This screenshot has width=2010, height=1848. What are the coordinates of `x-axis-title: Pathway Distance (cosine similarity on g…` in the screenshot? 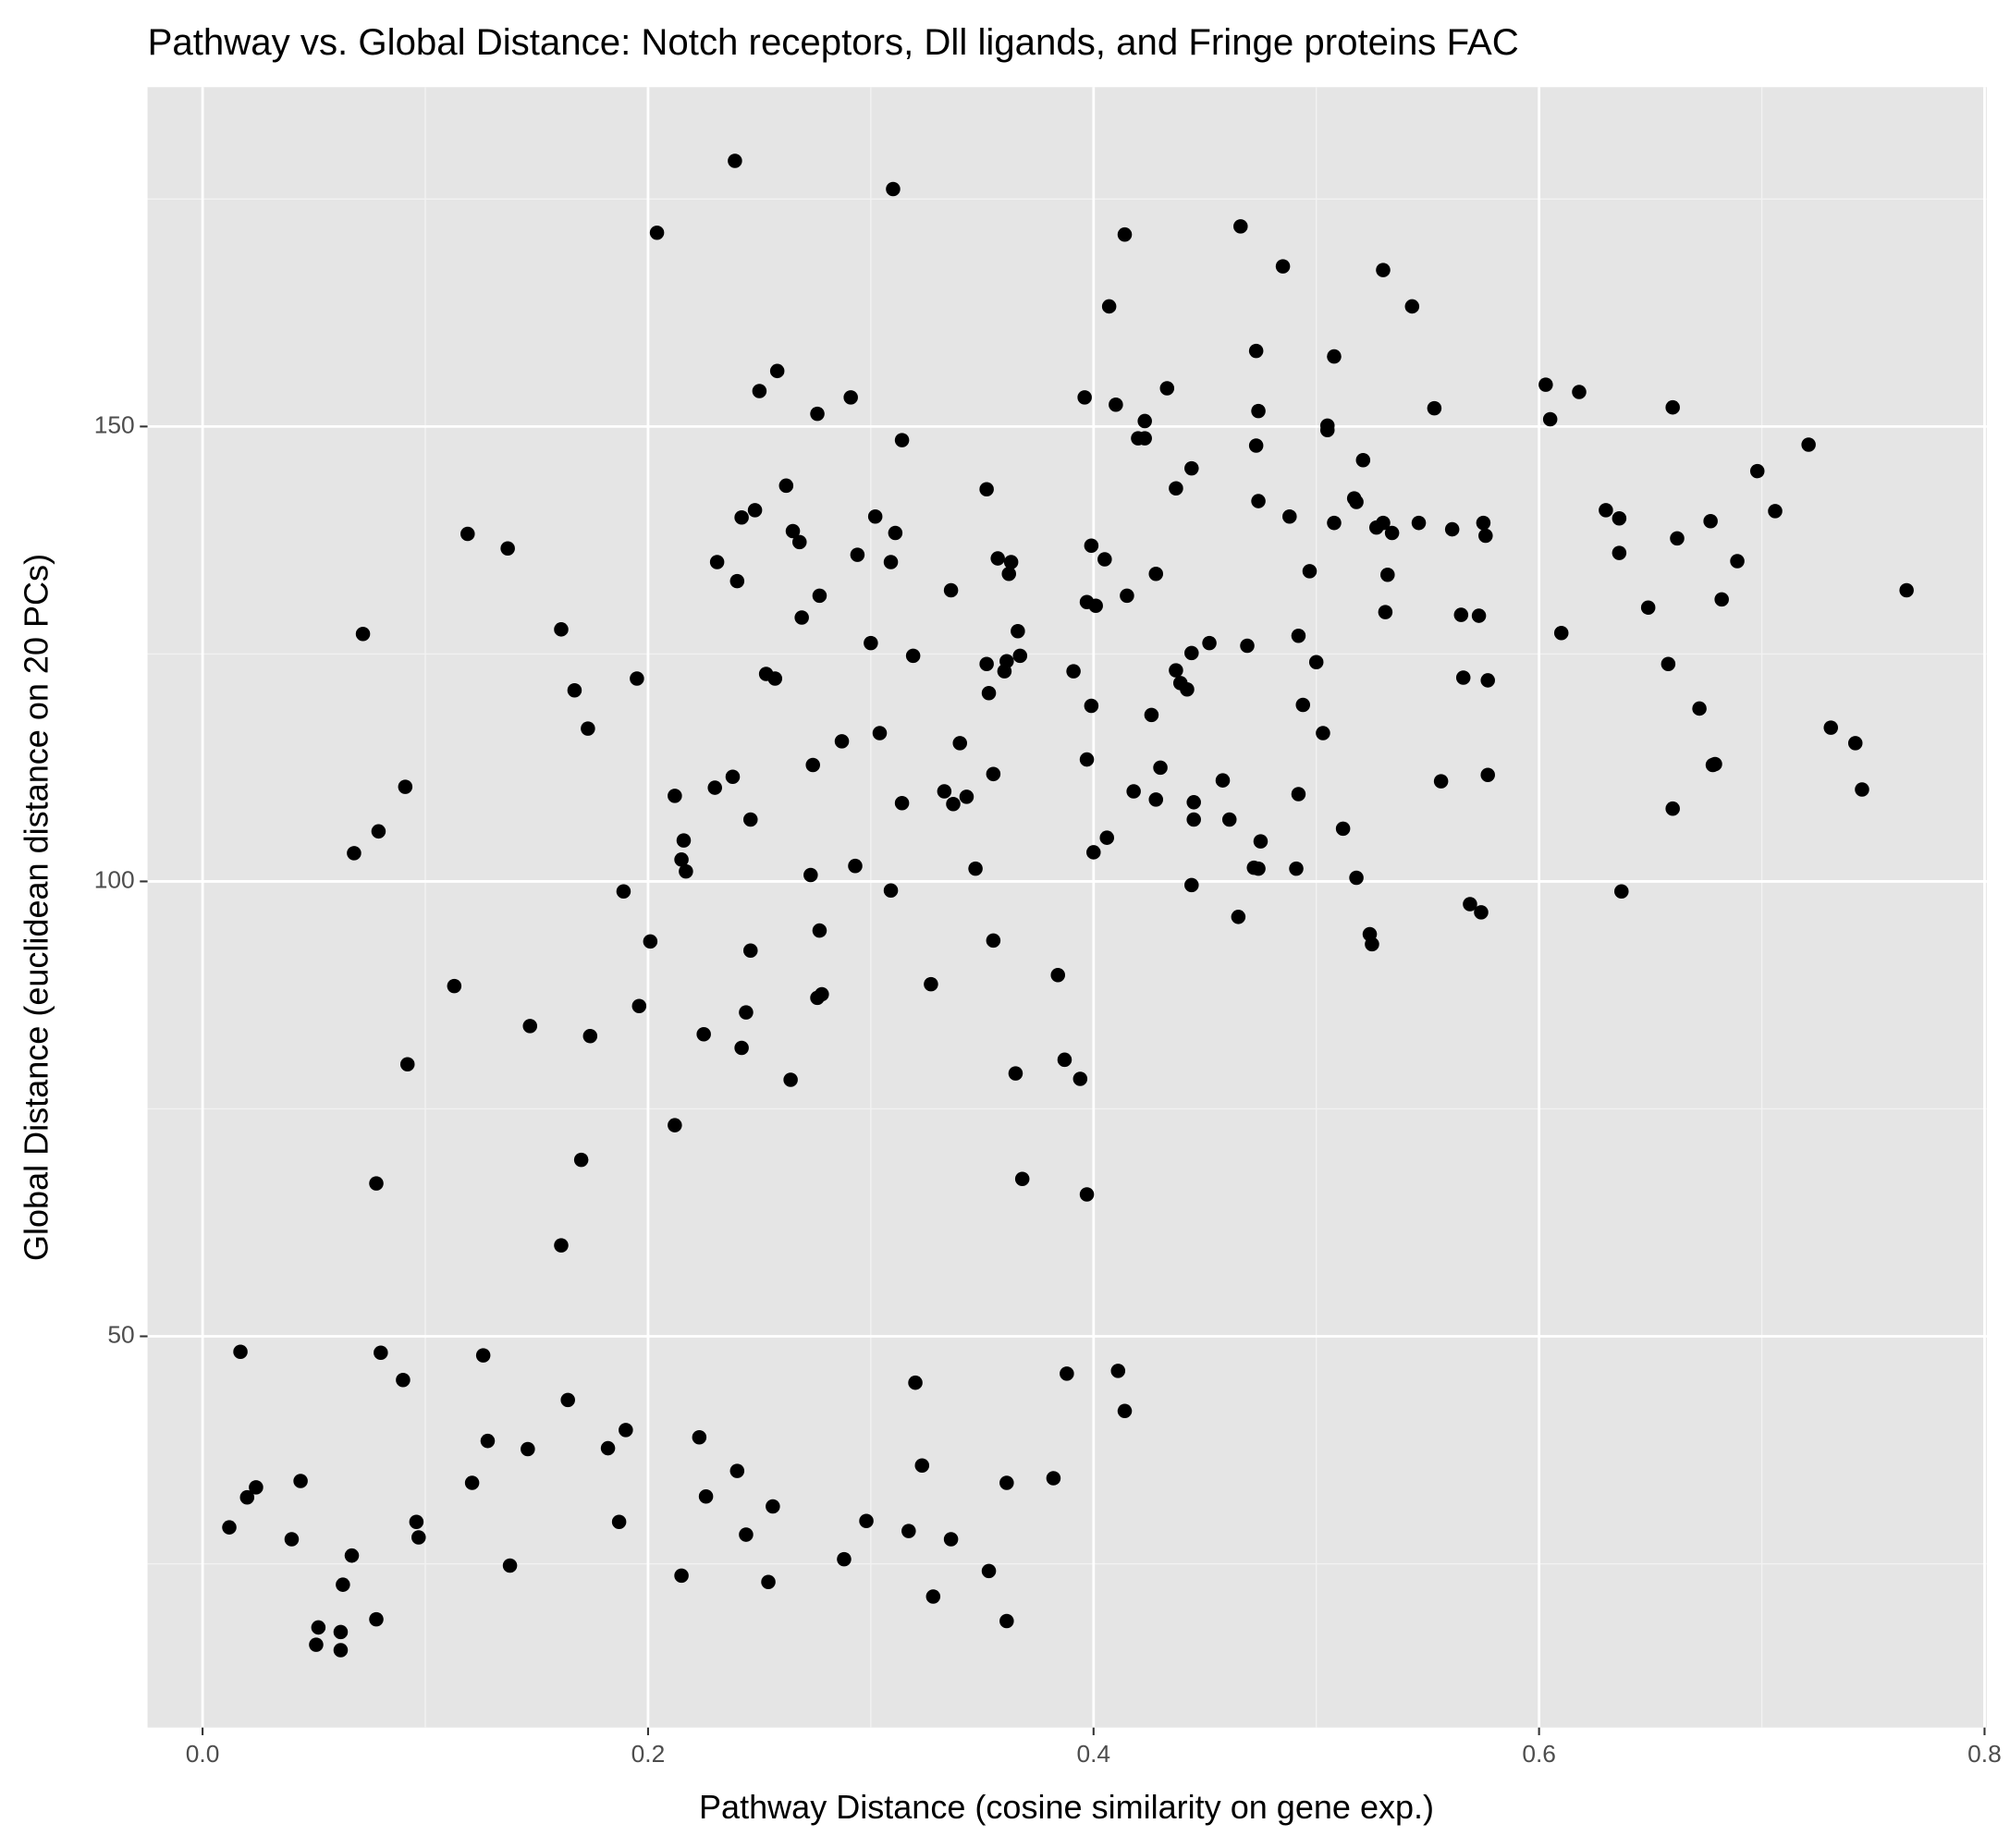 It's located at (1066, 1807).